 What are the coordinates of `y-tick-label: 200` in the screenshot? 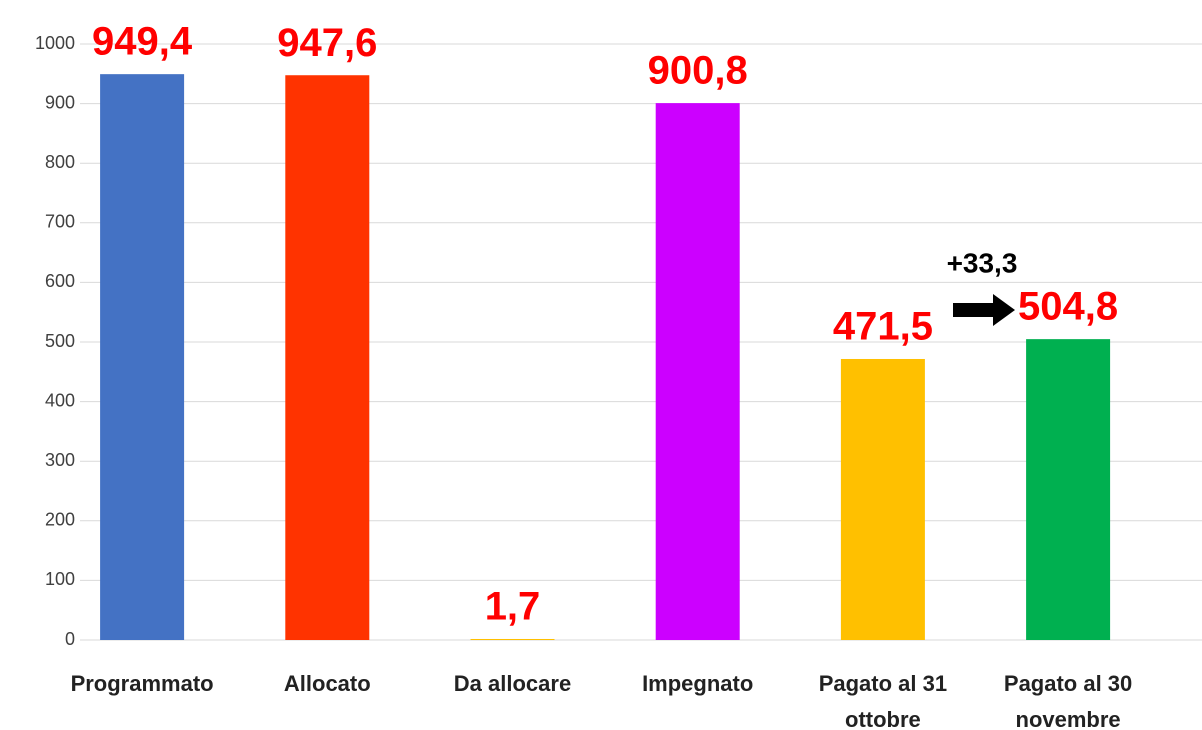 It's located at (60, 520).